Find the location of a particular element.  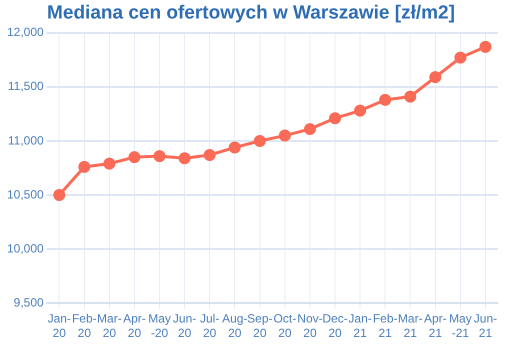

y-tick-label: 11,000 is located at coordinates (26, 140).